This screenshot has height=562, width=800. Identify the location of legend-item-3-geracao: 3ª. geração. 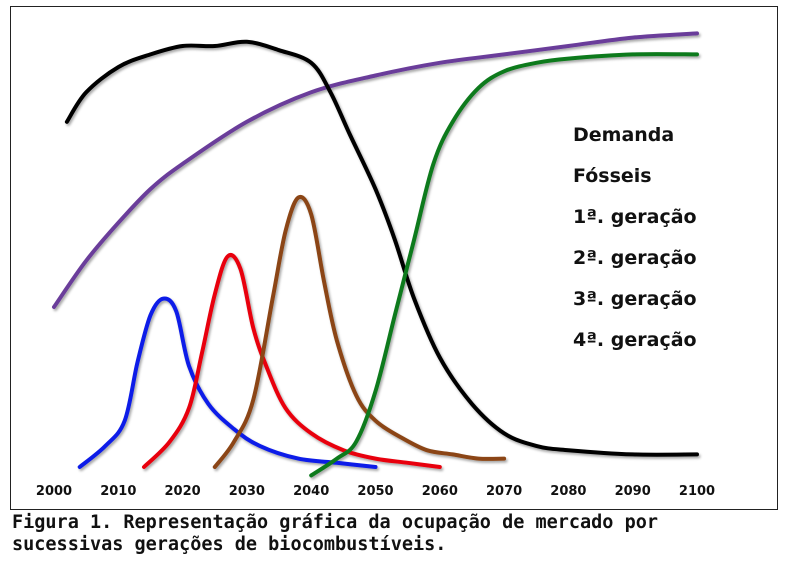
(593, 299).